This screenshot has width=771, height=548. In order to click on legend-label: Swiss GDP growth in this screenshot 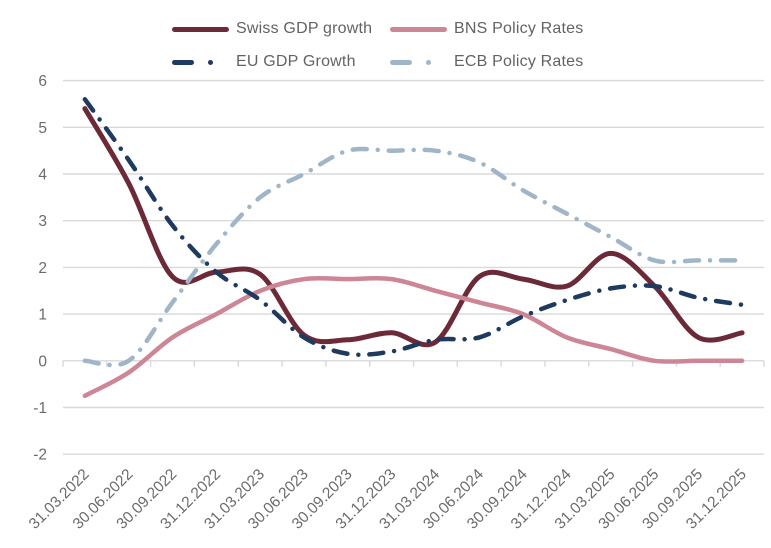, I will do `click(304, 28)`.